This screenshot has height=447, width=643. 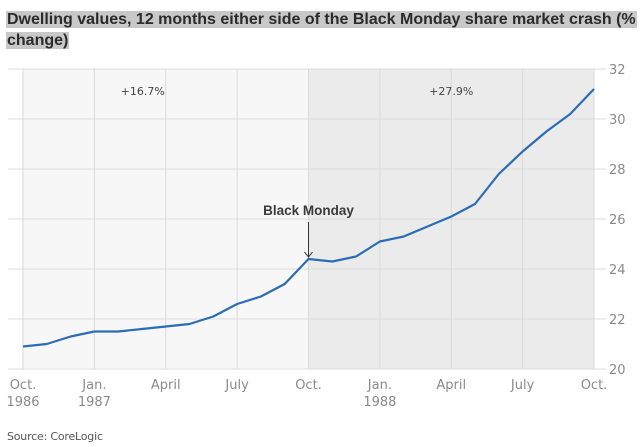 What do you see at coordinates (379, 402) in the screenshot?
I see `x-tick-year-label: 1988` at bounding box center [379, 402].